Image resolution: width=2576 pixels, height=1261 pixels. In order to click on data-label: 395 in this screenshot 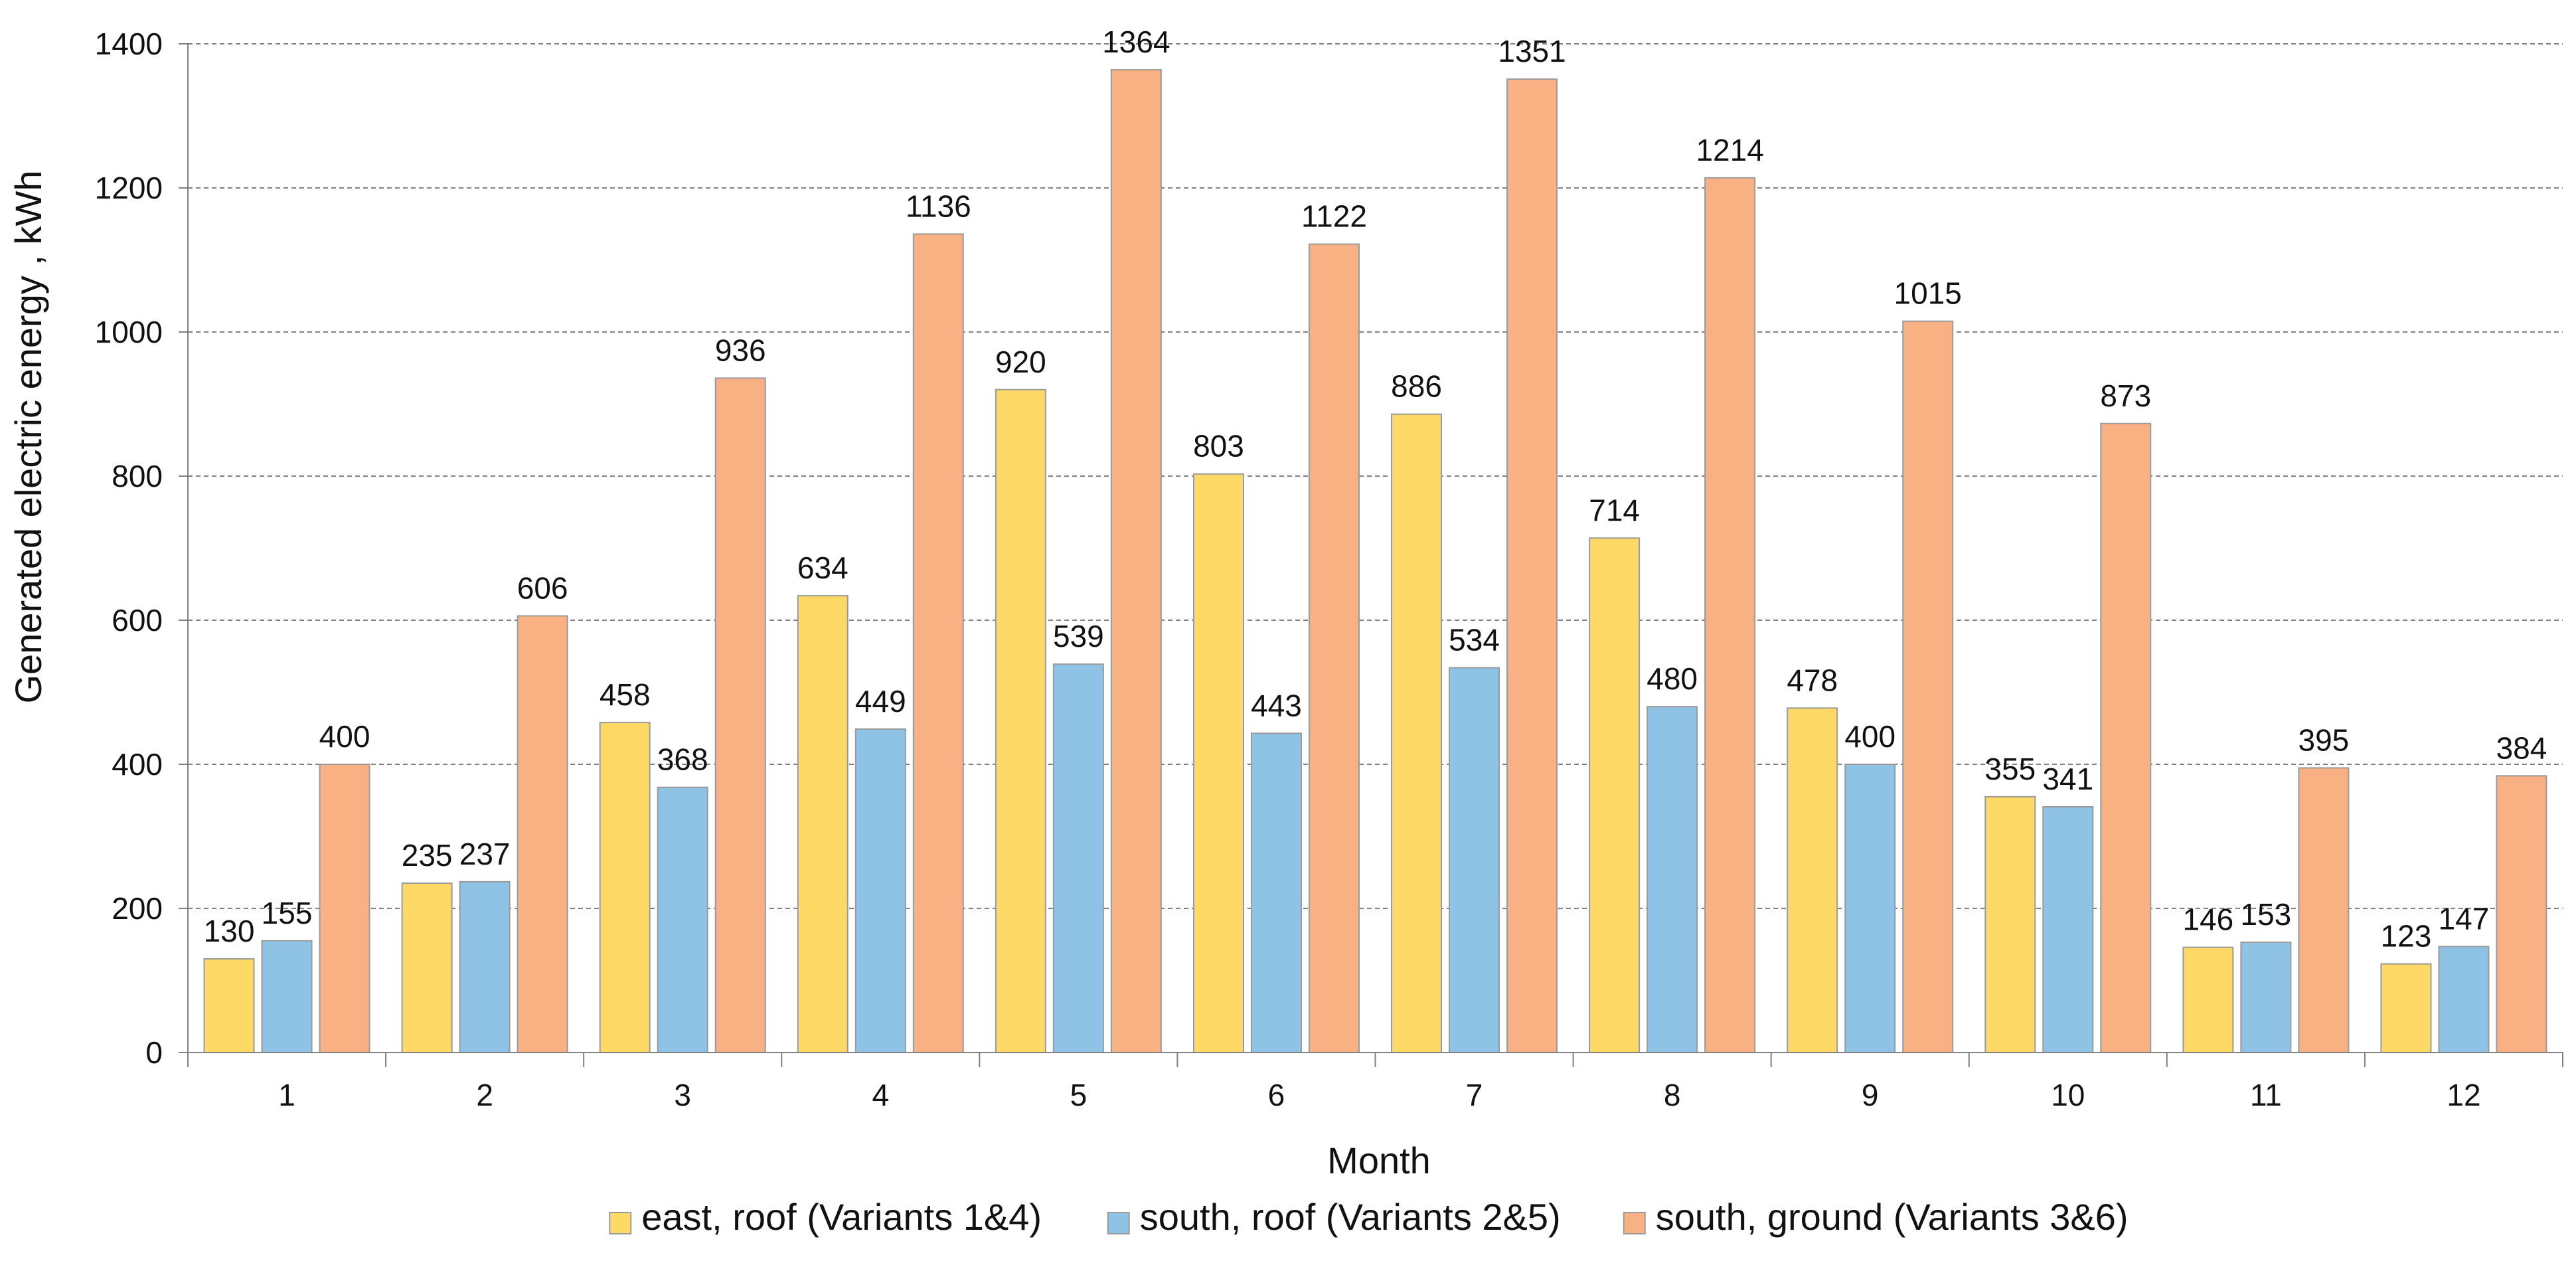, I will do `click(2324, 739)`.